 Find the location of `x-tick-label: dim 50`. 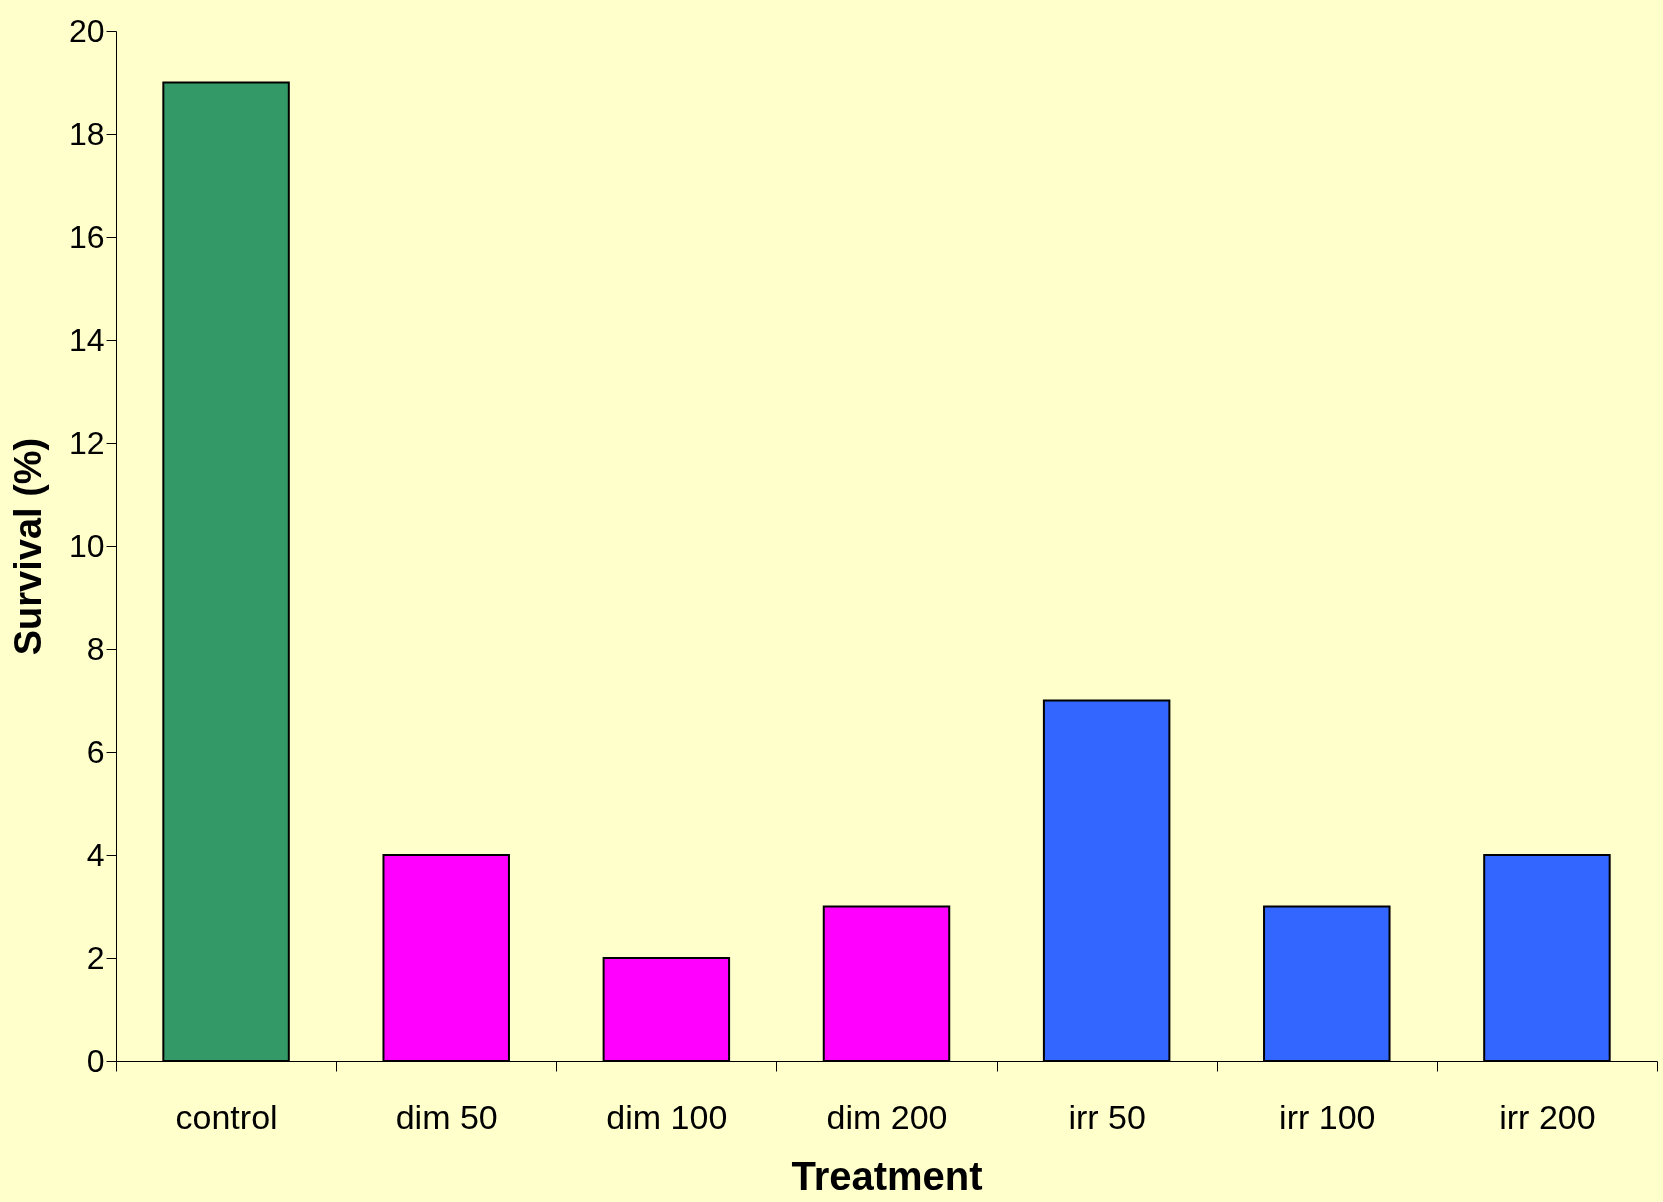

x-tick-label: dim 50 is located at coordinates (446, 1116).